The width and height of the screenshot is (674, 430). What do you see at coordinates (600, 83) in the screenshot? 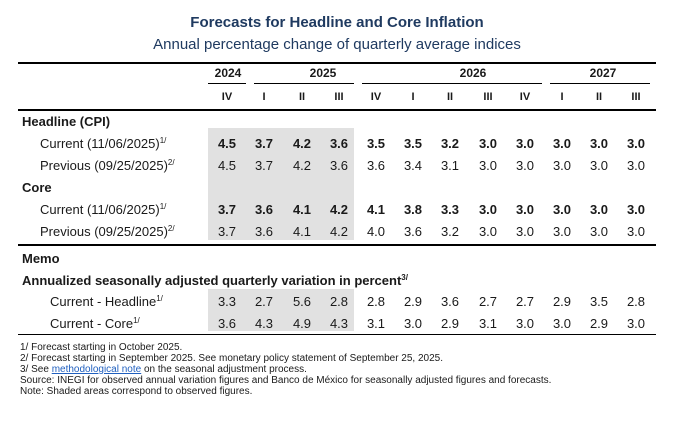
I see `year-2027-underline` at bounding box center [600, 83].